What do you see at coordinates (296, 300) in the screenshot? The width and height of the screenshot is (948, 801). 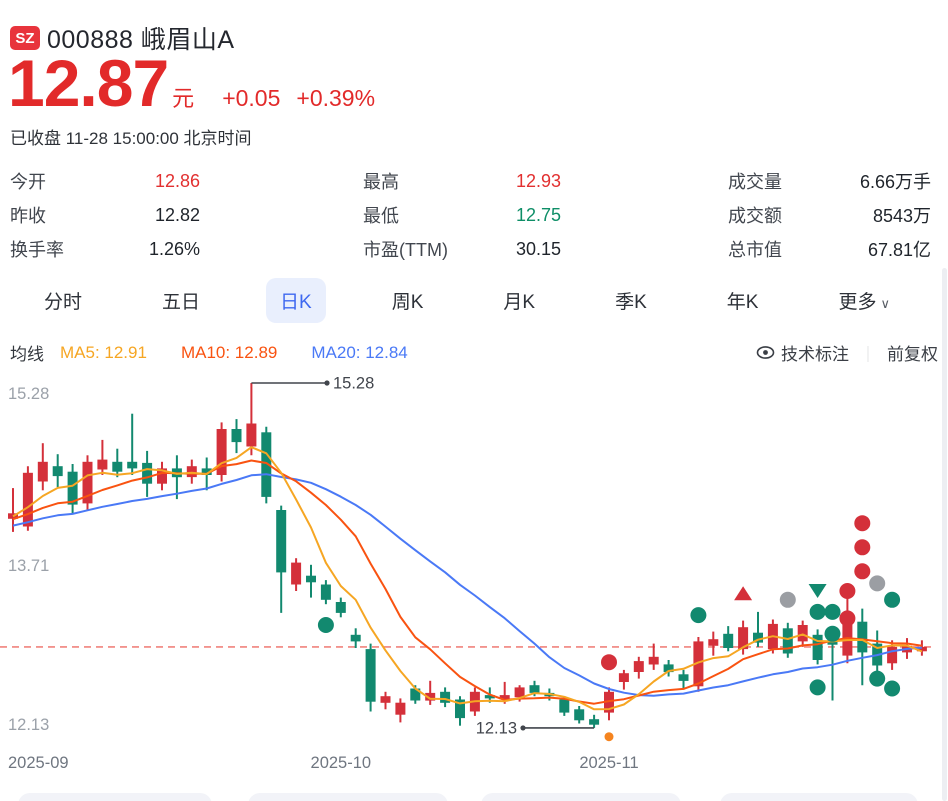 I see `tab-日K: 日K` at bounding box center [296, 300].